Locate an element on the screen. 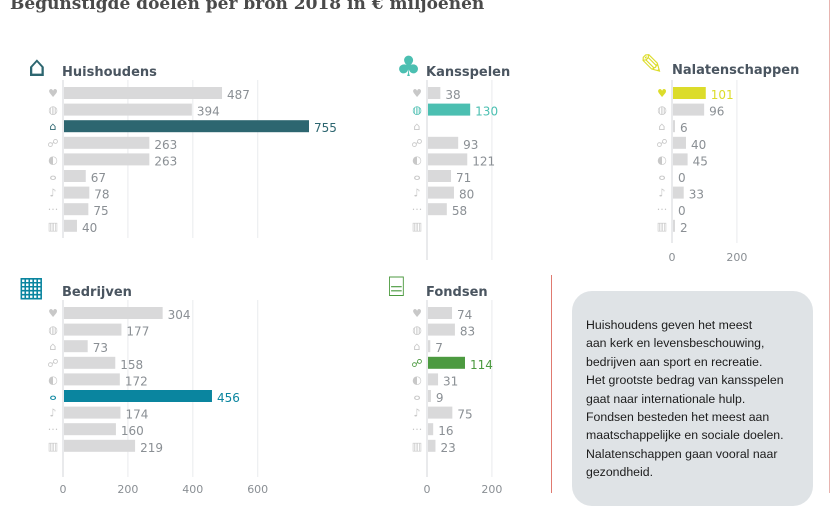 This screenshot has width=833, height=506. data-label: 74 is located at coordinates (464, 315).